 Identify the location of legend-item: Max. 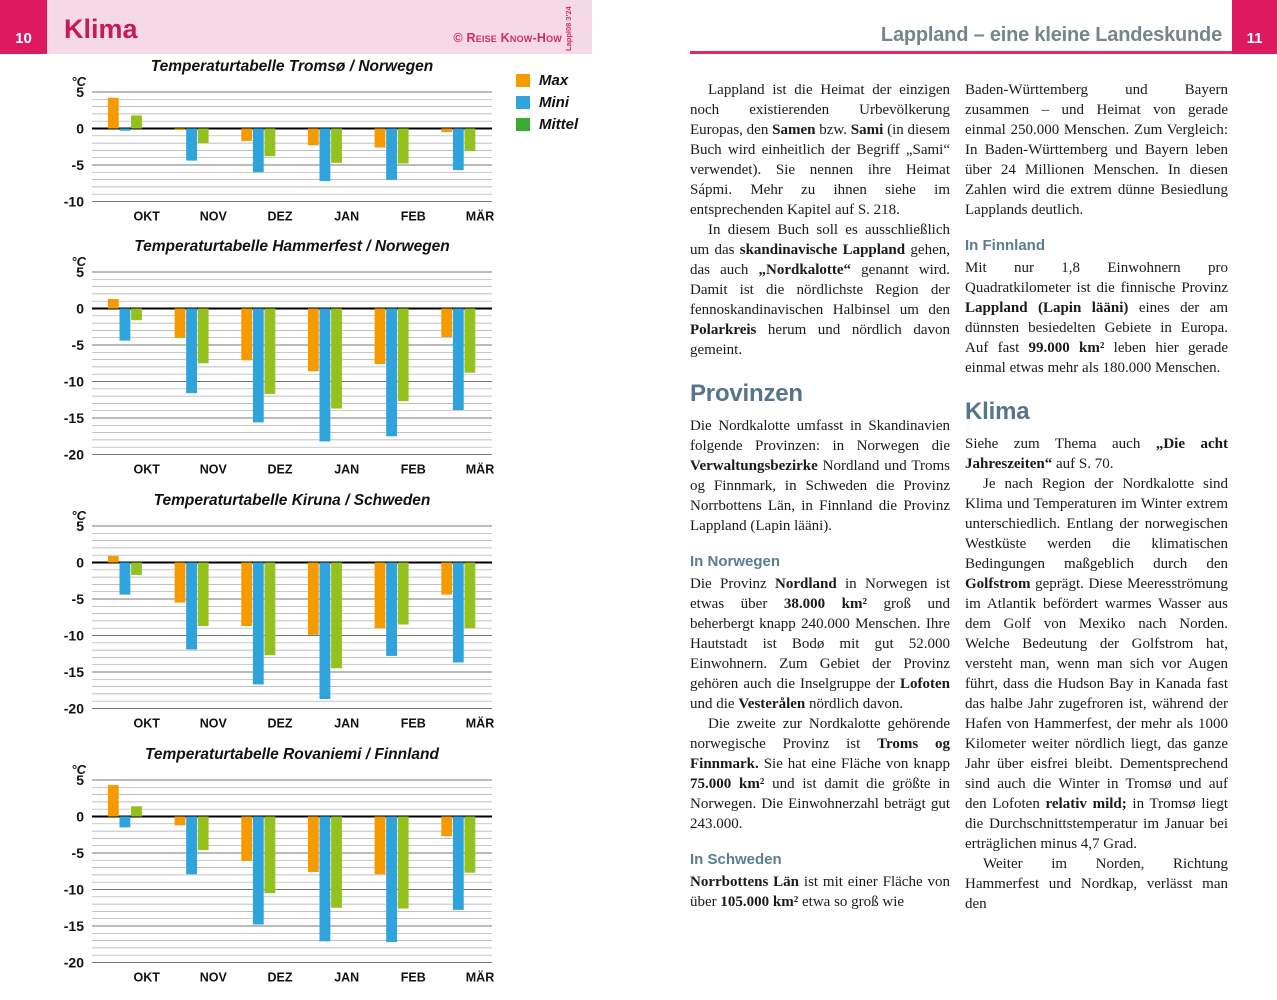
(547, 80).